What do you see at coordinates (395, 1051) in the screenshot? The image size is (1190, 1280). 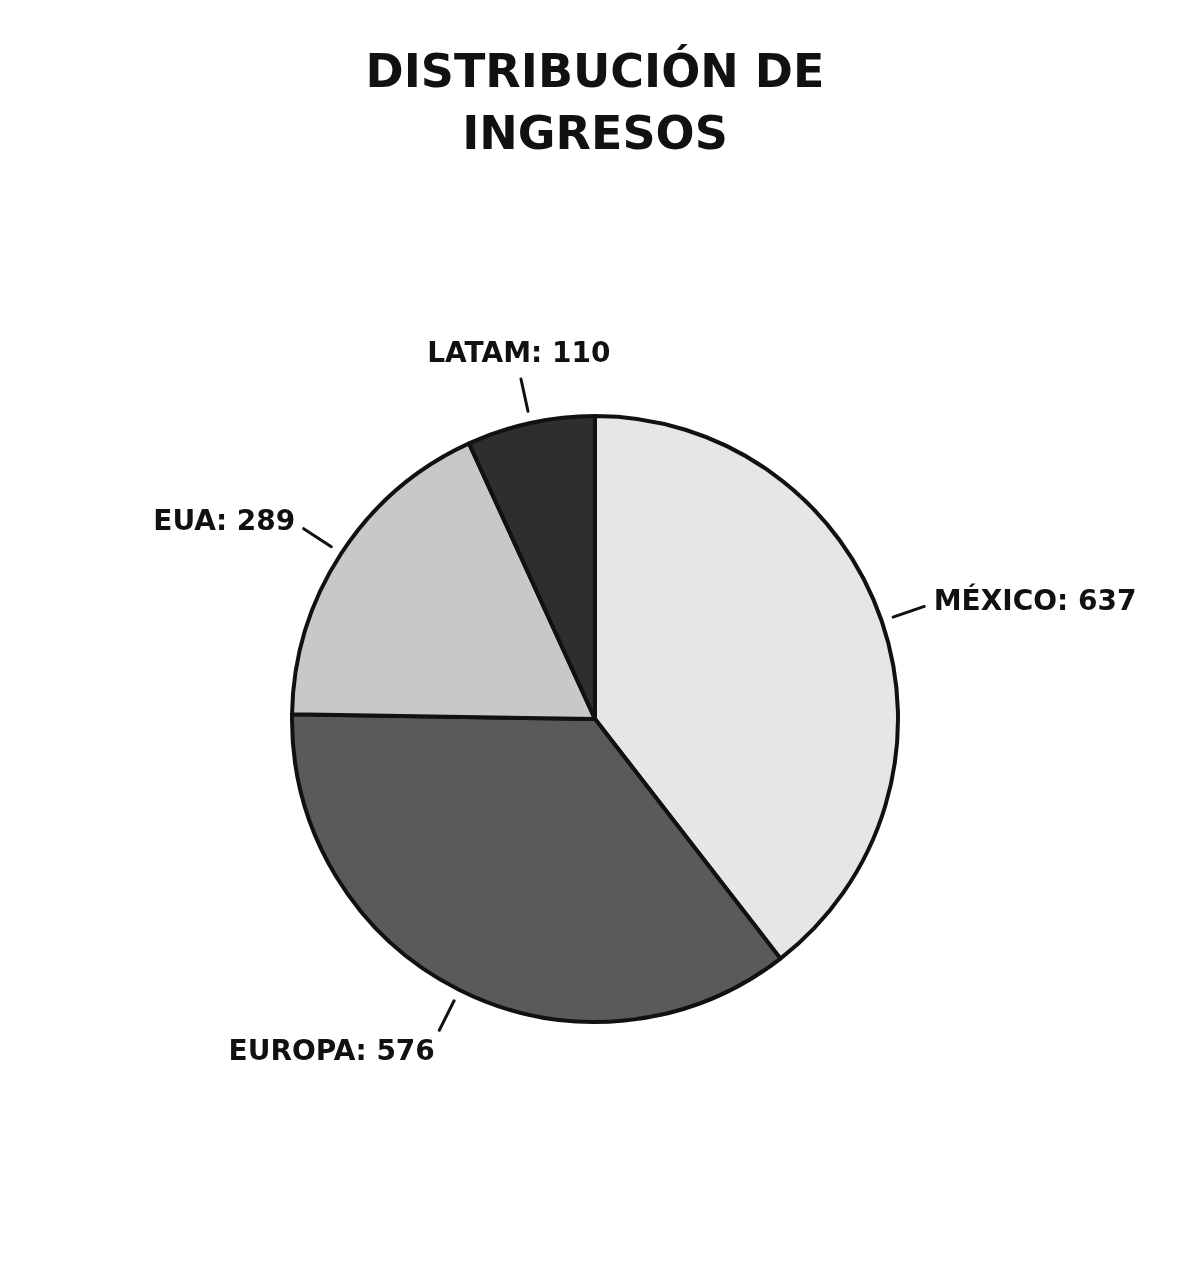 I see `data-label: : 576` at bounding box center [395, 1051].